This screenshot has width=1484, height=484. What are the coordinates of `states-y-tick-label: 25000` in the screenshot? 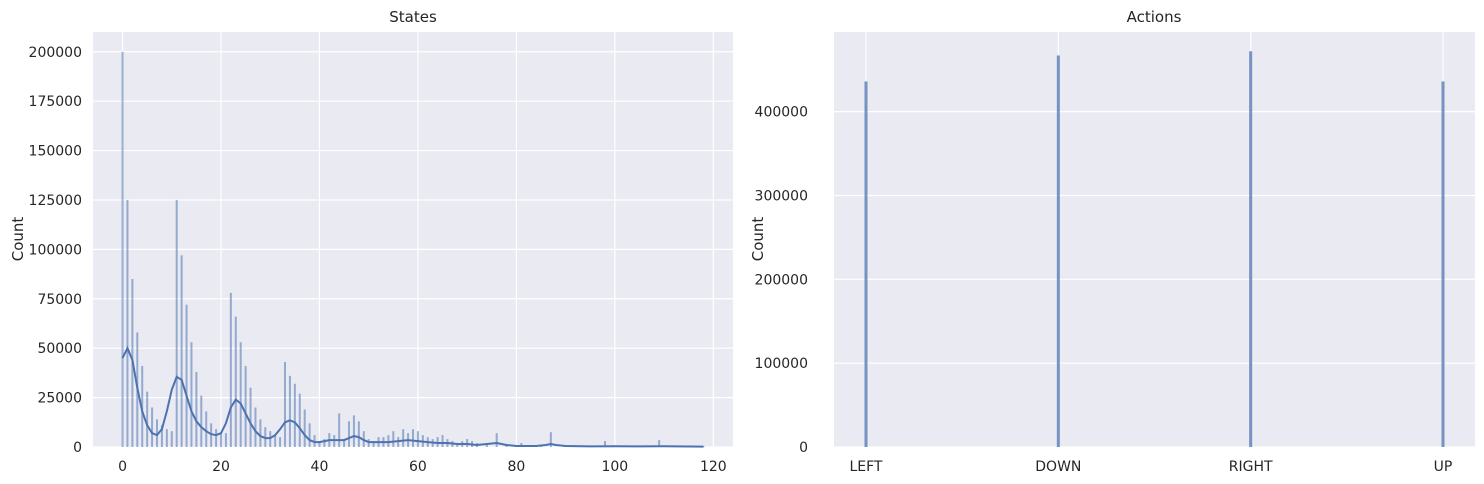 It's located at (59, 399).